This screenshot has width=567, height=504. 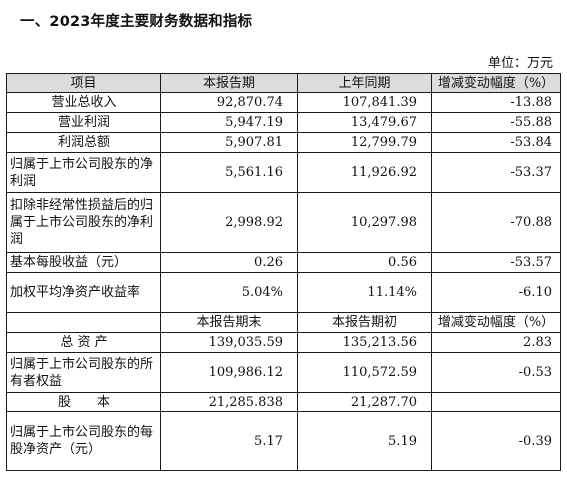 What do you see at coordinates (83, 262) in the screenshot?
I see `row-label: 基本每股收益（元）` at bounding box center [83, 262].